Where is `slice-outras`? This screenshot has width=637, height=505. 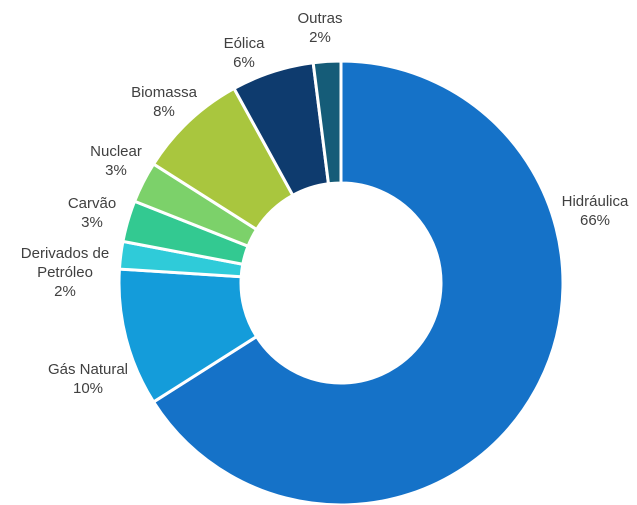
slice-outras is located at coordinates (327, 122).